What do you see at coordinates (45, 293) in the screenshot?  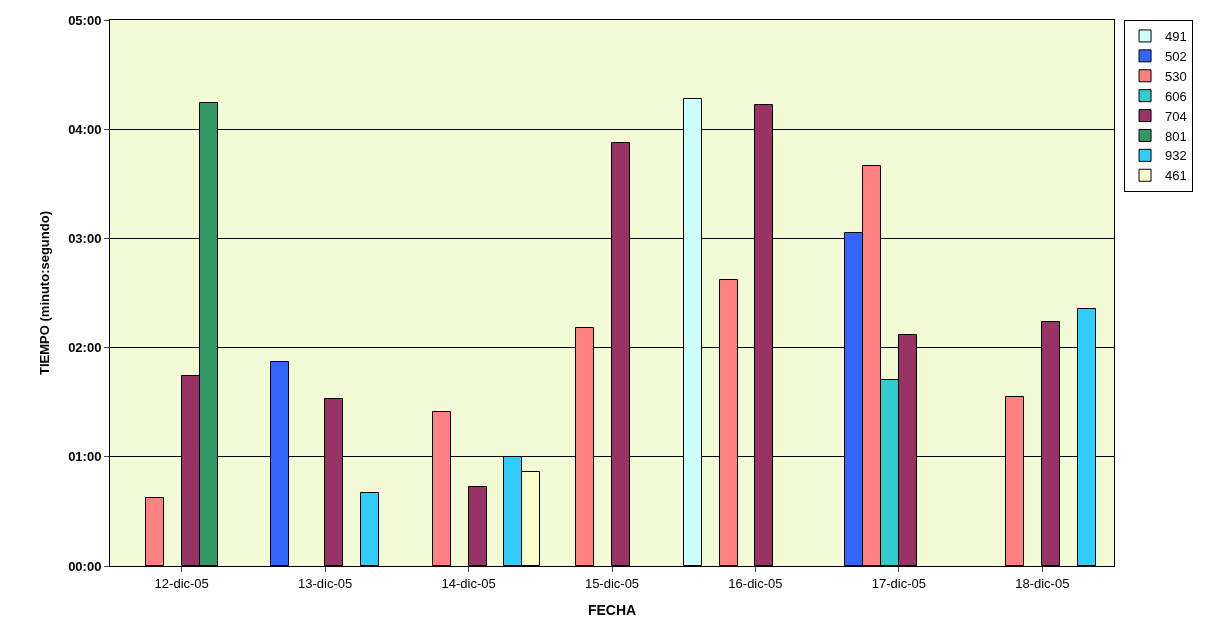 I see `y-axis-title: TIEMPO (minuto:segundo)` at bounding box center [45, 293].